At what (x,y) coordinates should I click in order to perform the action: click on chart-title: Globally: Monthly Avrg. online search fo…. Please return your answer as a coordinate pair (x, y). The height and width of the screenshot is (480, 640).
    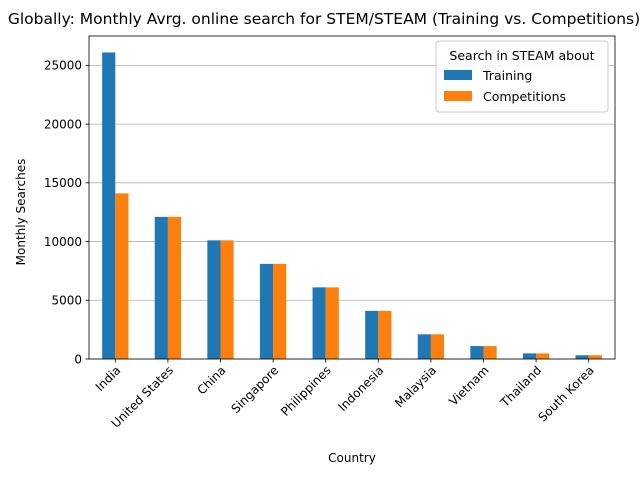
    Looking at the image, I should click on (324, 19).